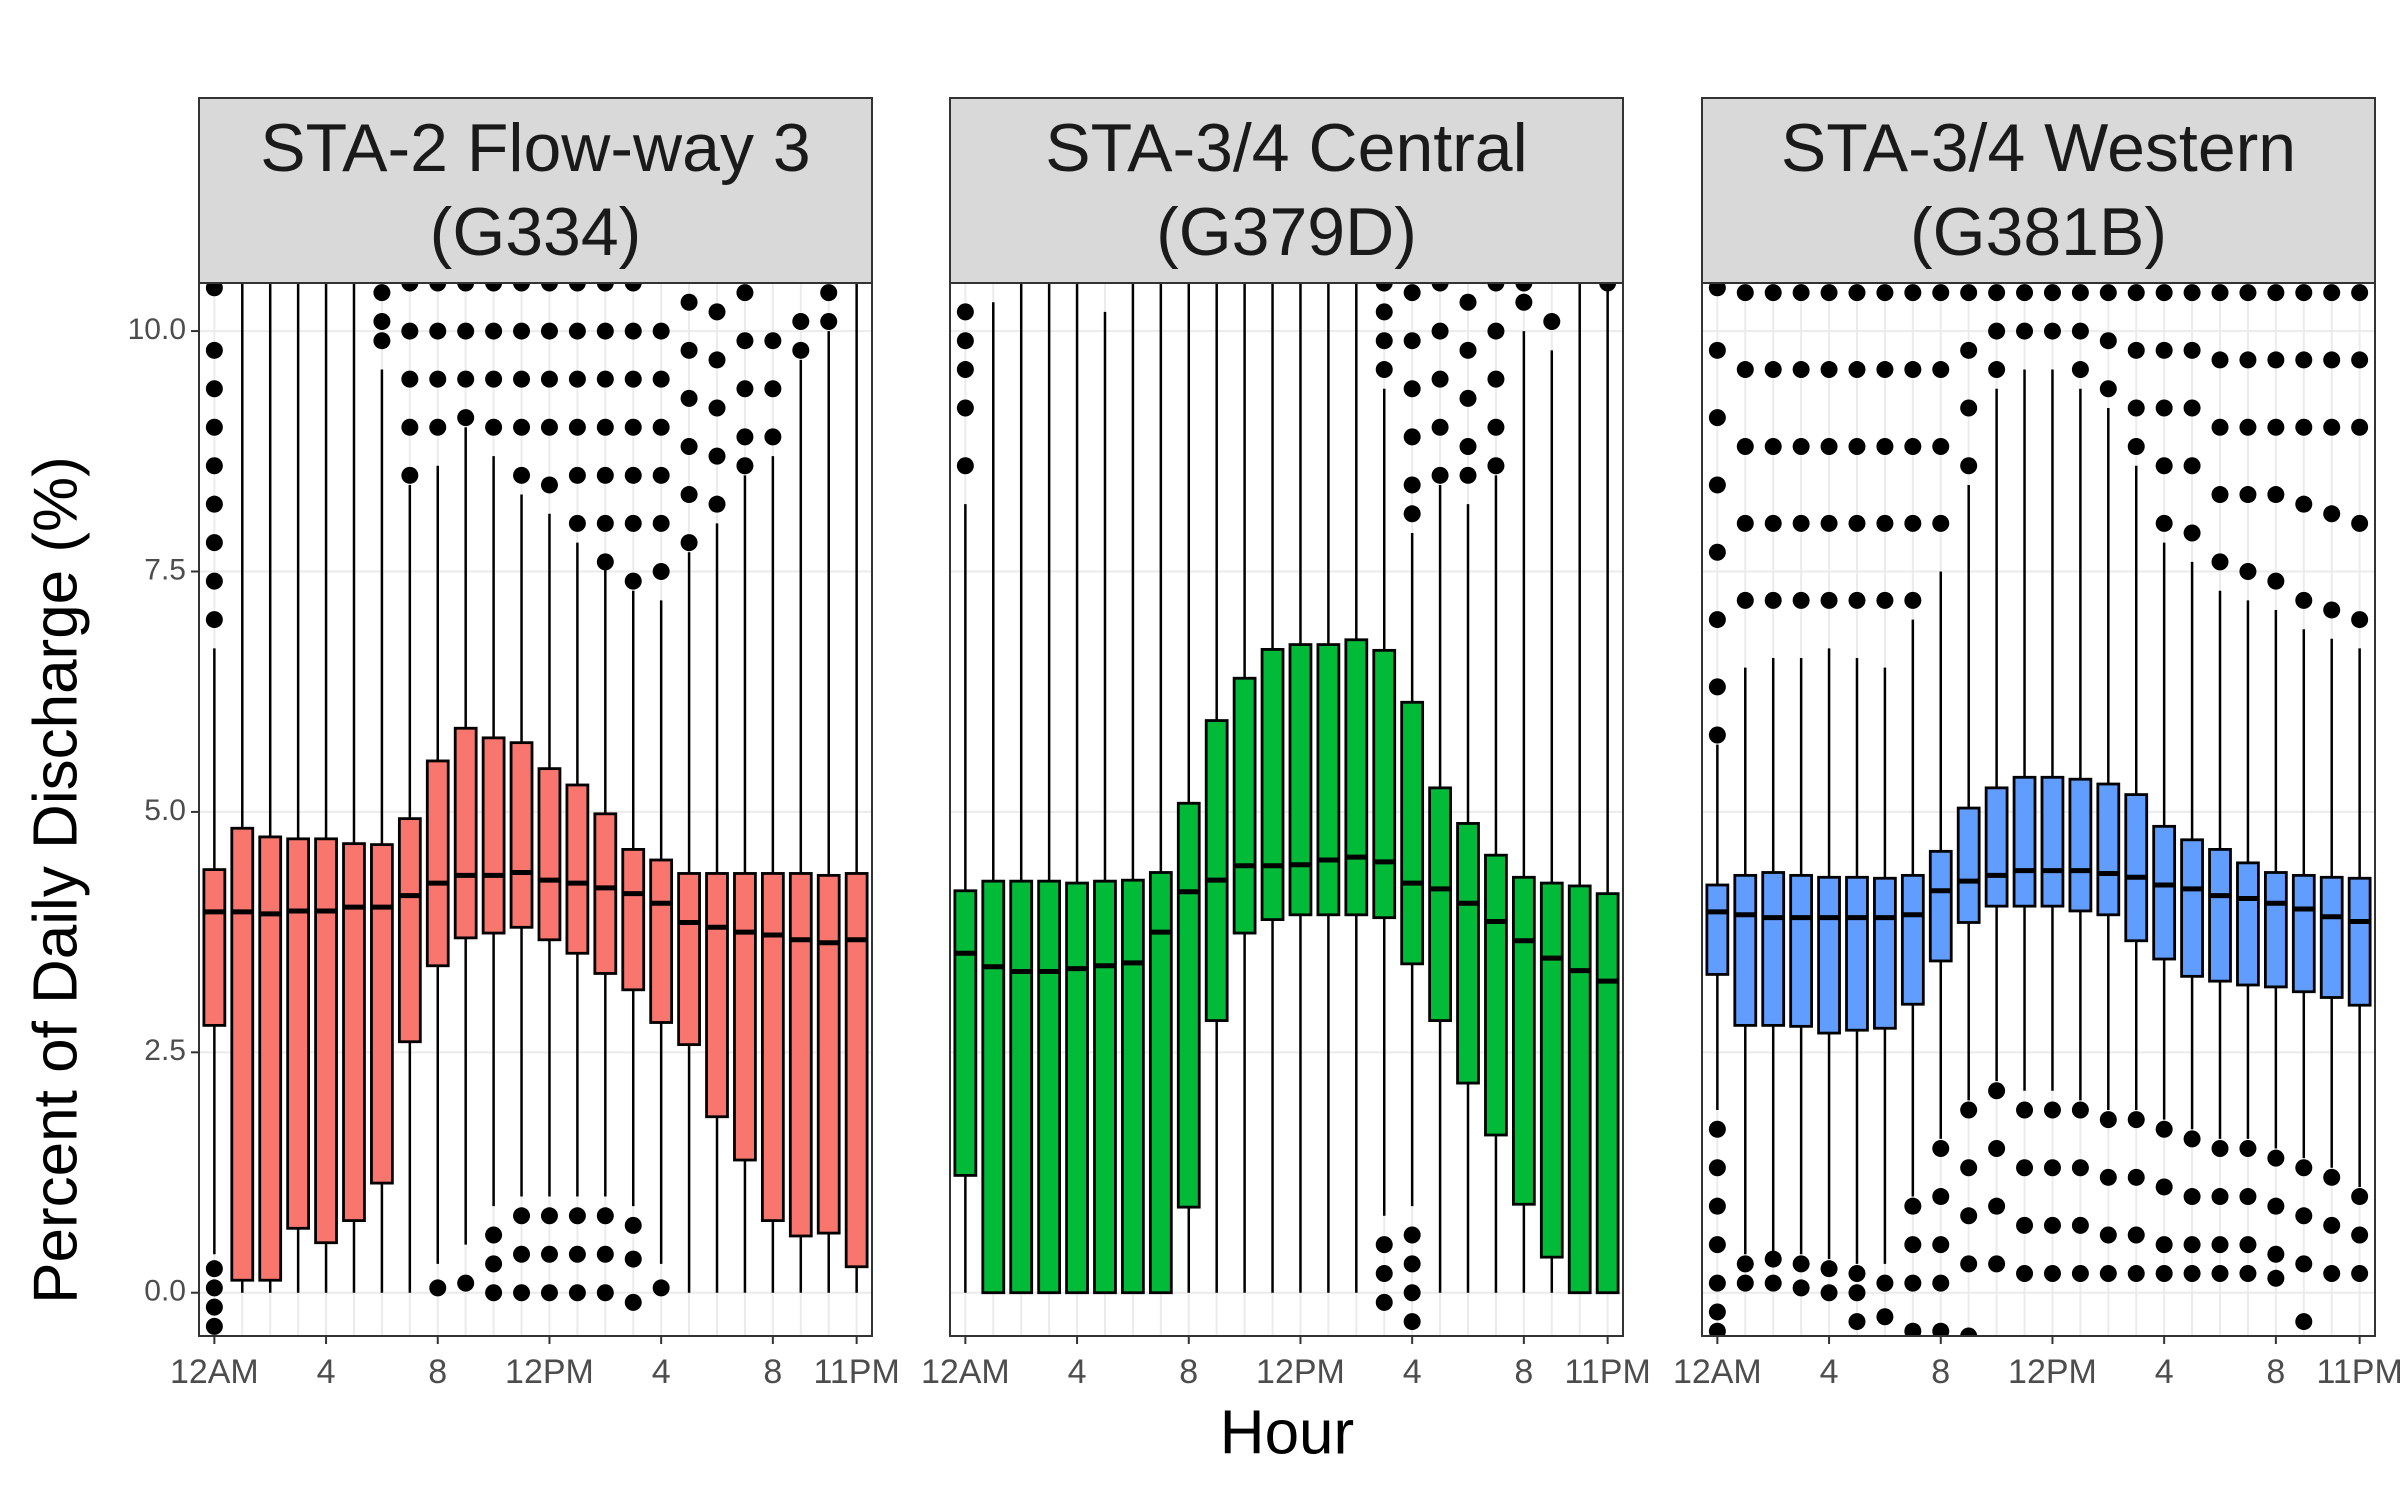  Describe the element at coordinates (326, 1372) in the screenshot. I see `x-tick-label: 4` at that location.